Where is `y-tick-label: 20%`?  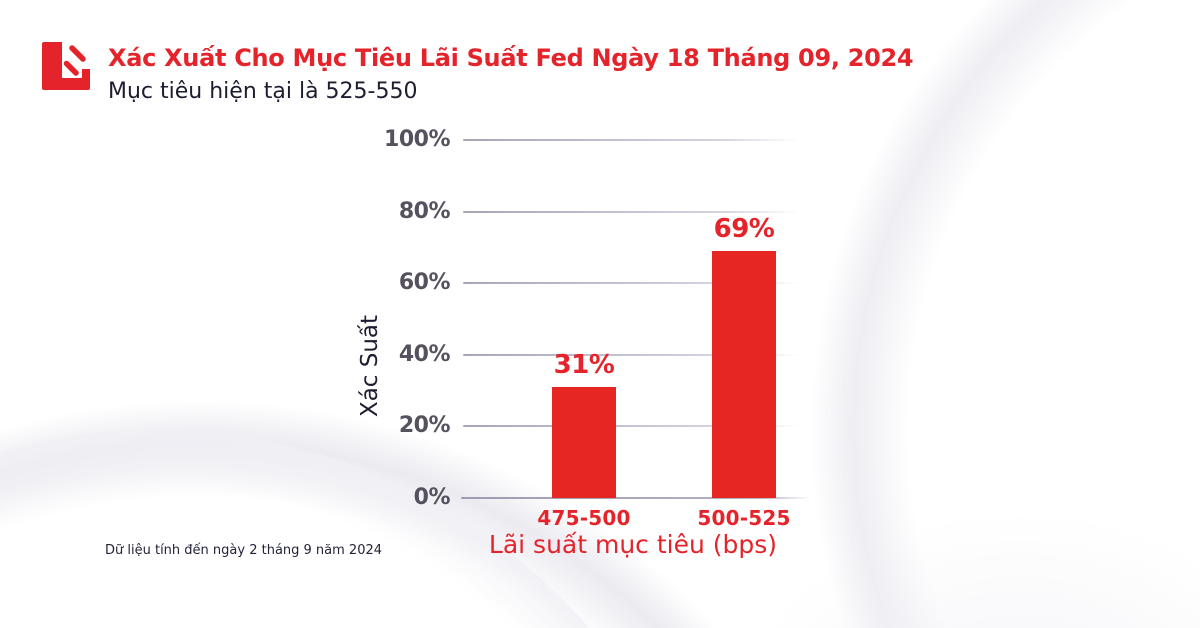
y-tick-label: 20% is located at coordinates (424, 426).